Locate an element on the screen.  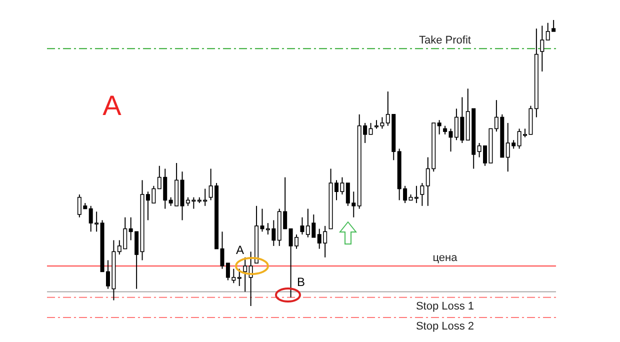
ref-line-label: Stop Loss 2 is located at coordinates (445, 326).